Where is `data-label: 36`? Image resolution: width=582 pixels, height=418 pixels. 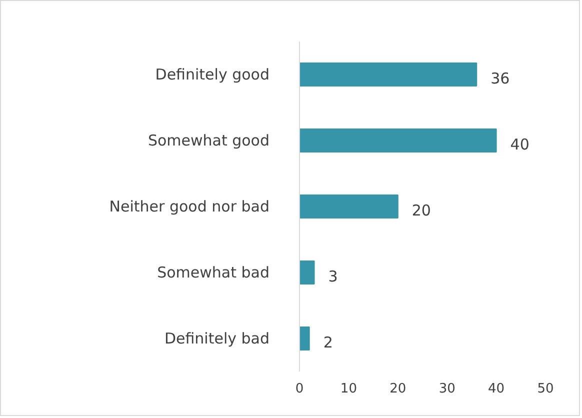 data-label: 36 is located at coordinates (500, 79).